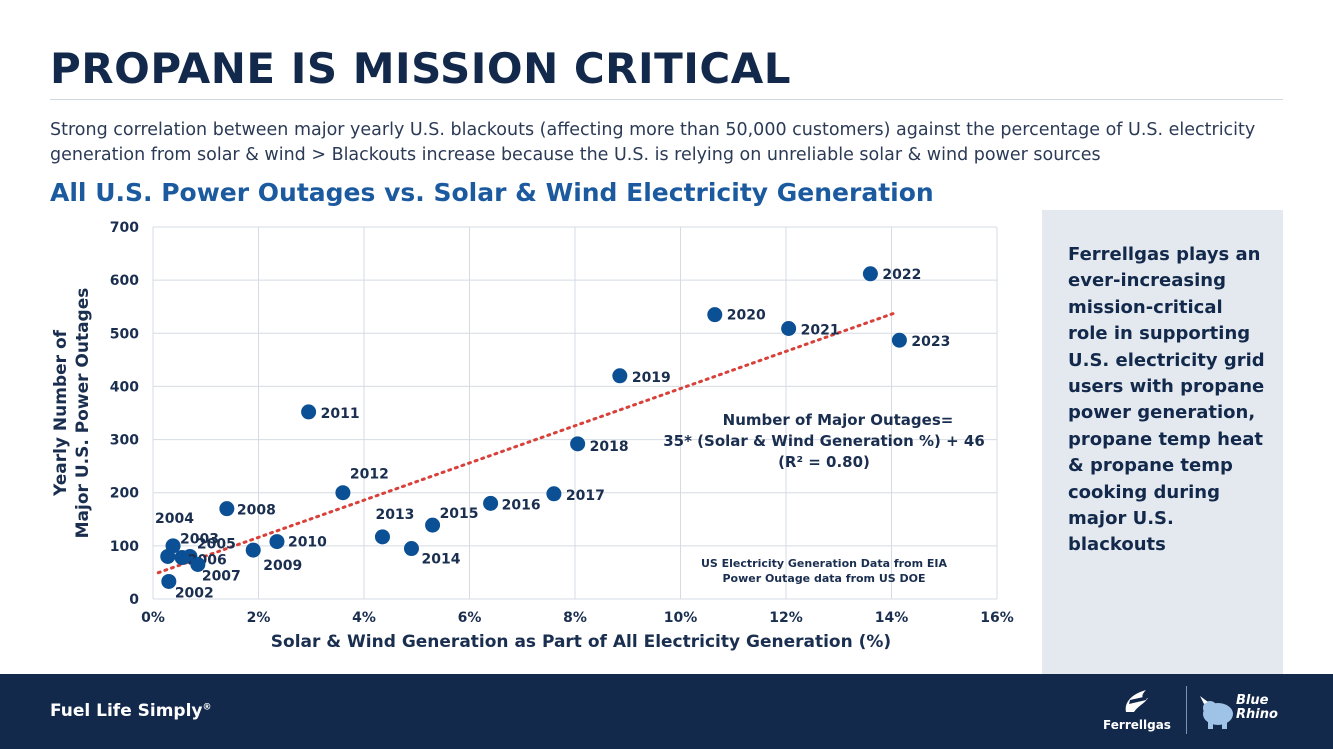 The image size is (1333, 749). Describe the element at coordinates (168, 556) in the screenshot. I see `data-point-2006` at that location.